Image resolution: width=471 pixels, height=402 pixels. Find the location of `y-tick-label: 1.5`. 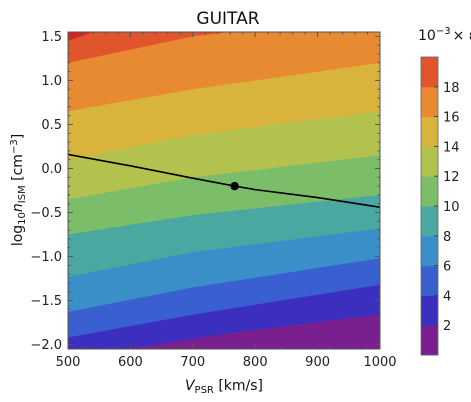

y-tick-label: 1.5 is located at coordinates (51, 37).